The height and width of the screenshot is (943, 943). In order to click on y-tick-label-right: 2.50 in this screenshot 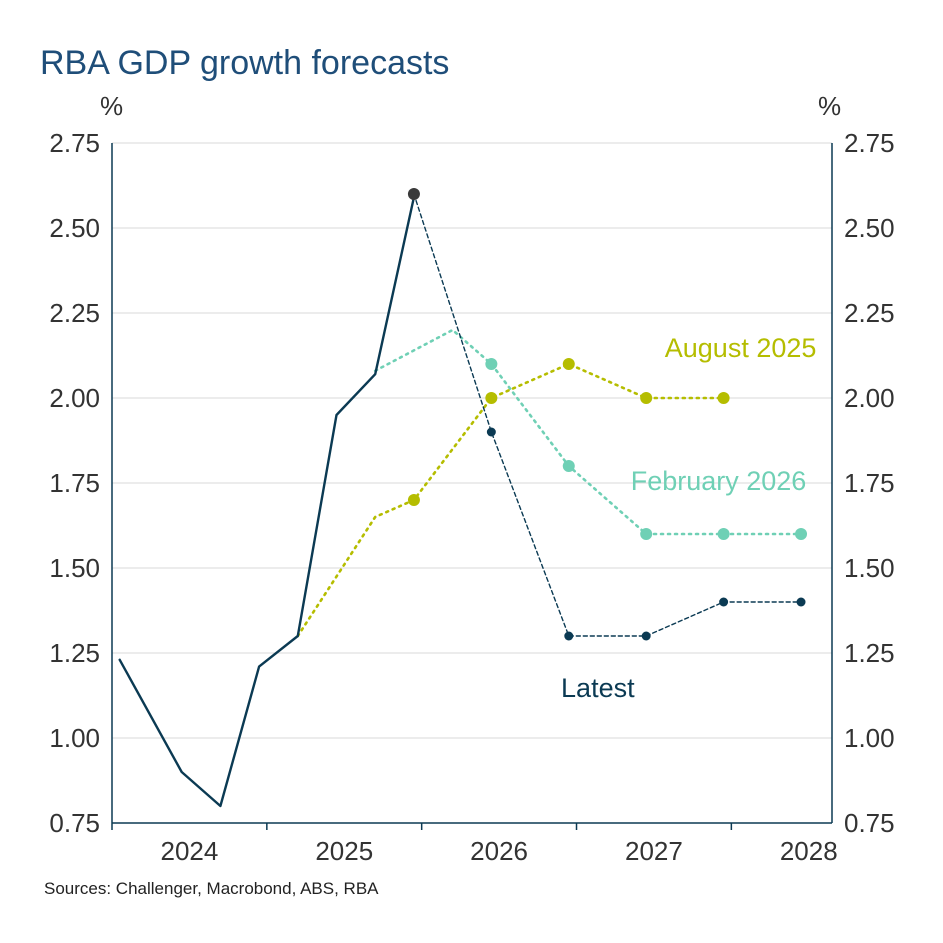, I will do `click(869, 228)`.